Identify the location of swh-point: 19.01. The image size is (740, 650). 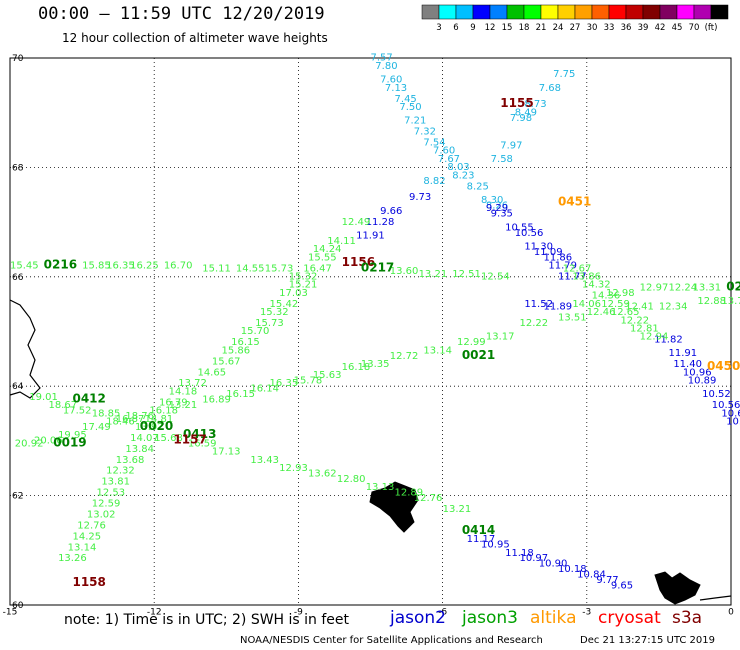
(43, 397).